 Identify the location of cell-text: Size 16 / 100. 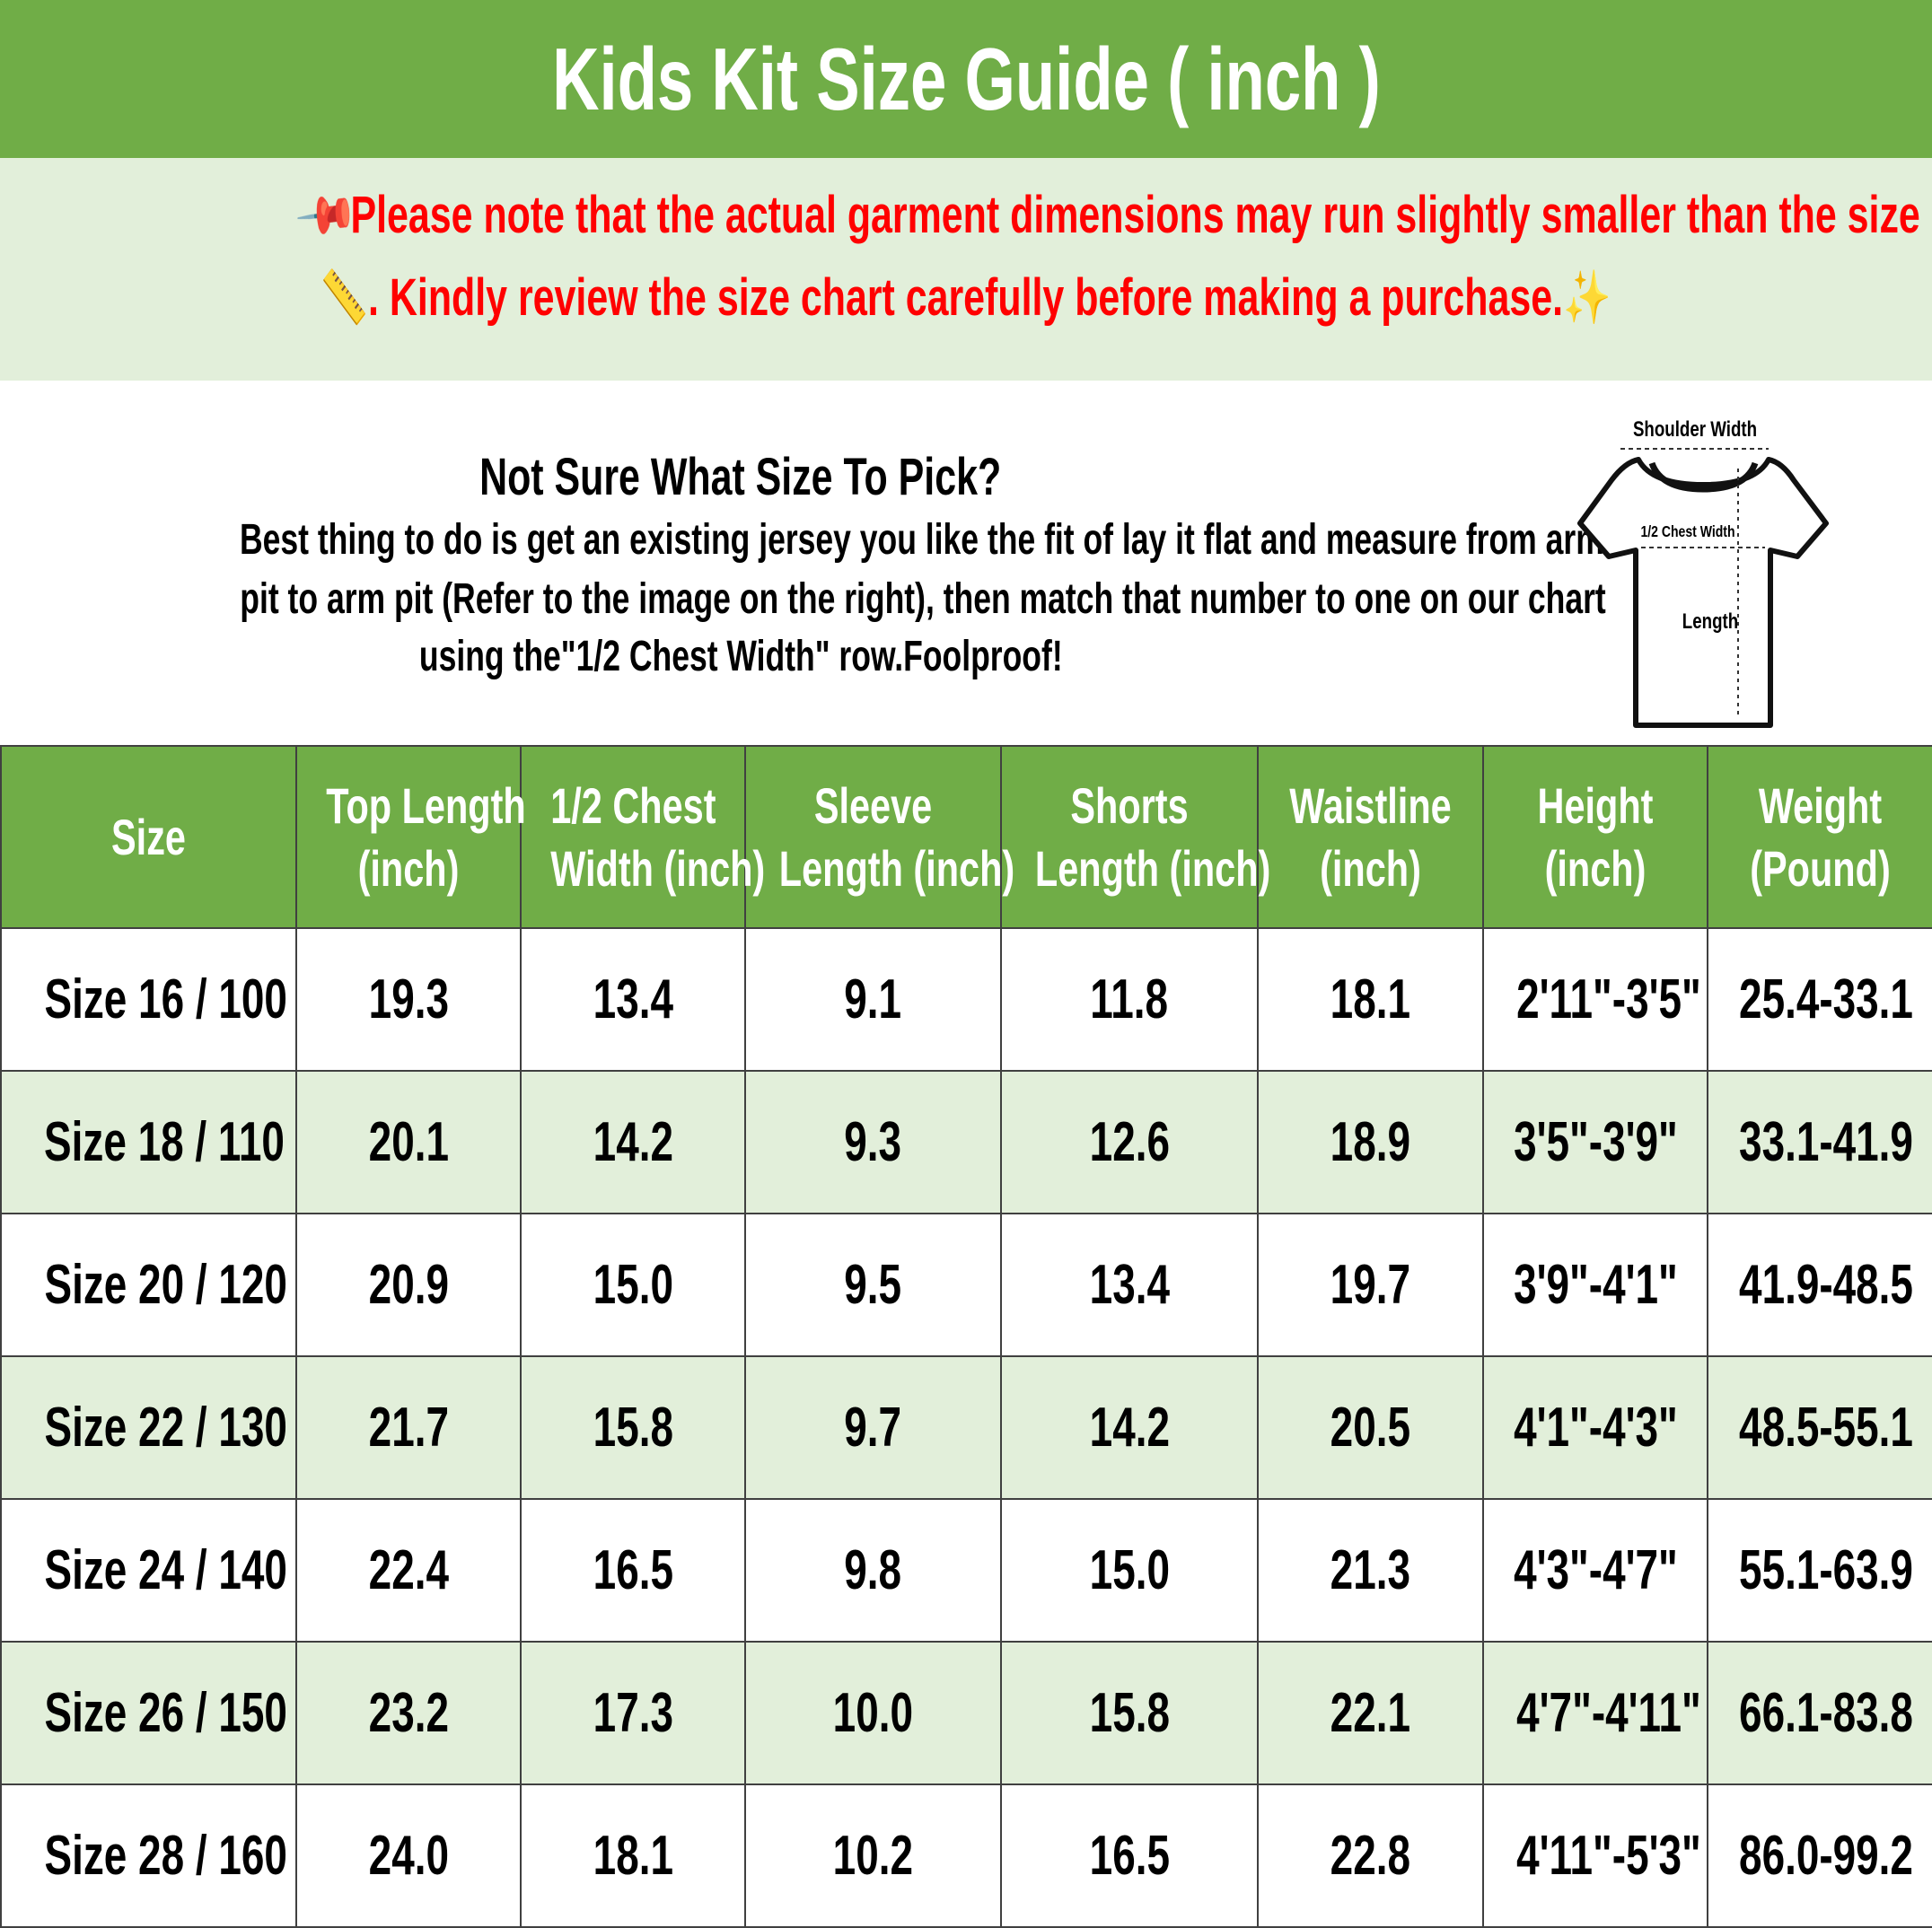
(165, 999).